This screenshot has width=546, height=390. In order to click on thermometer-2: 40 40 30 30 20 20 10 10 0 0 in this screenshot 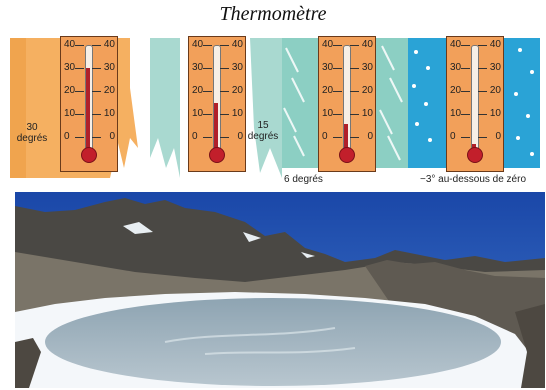, I will do `click(217, 104)`.